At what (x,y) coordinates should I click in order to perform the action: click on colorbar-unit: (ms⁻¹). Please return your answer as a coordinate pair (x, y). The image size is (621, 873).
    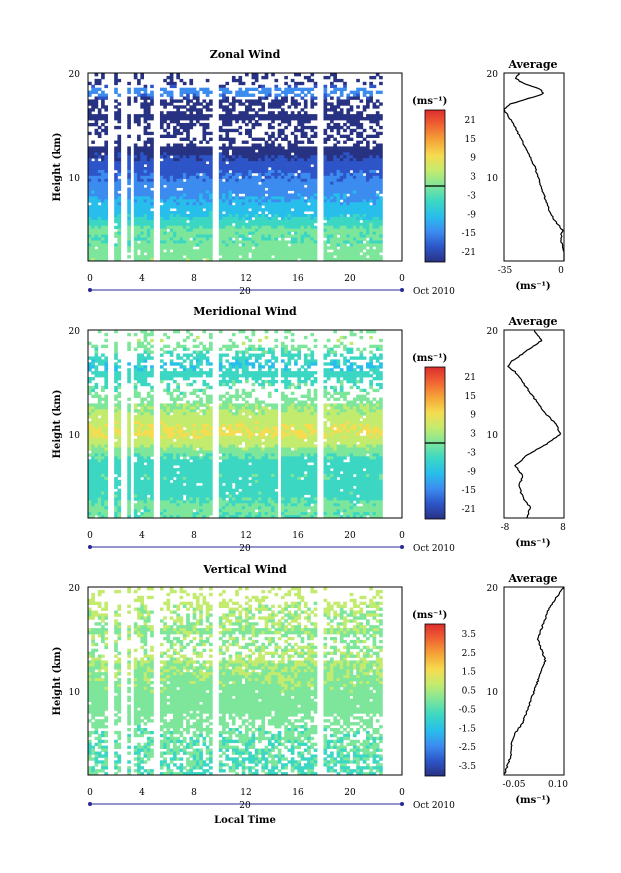
    Looking at the image, I should click on (429, 101).